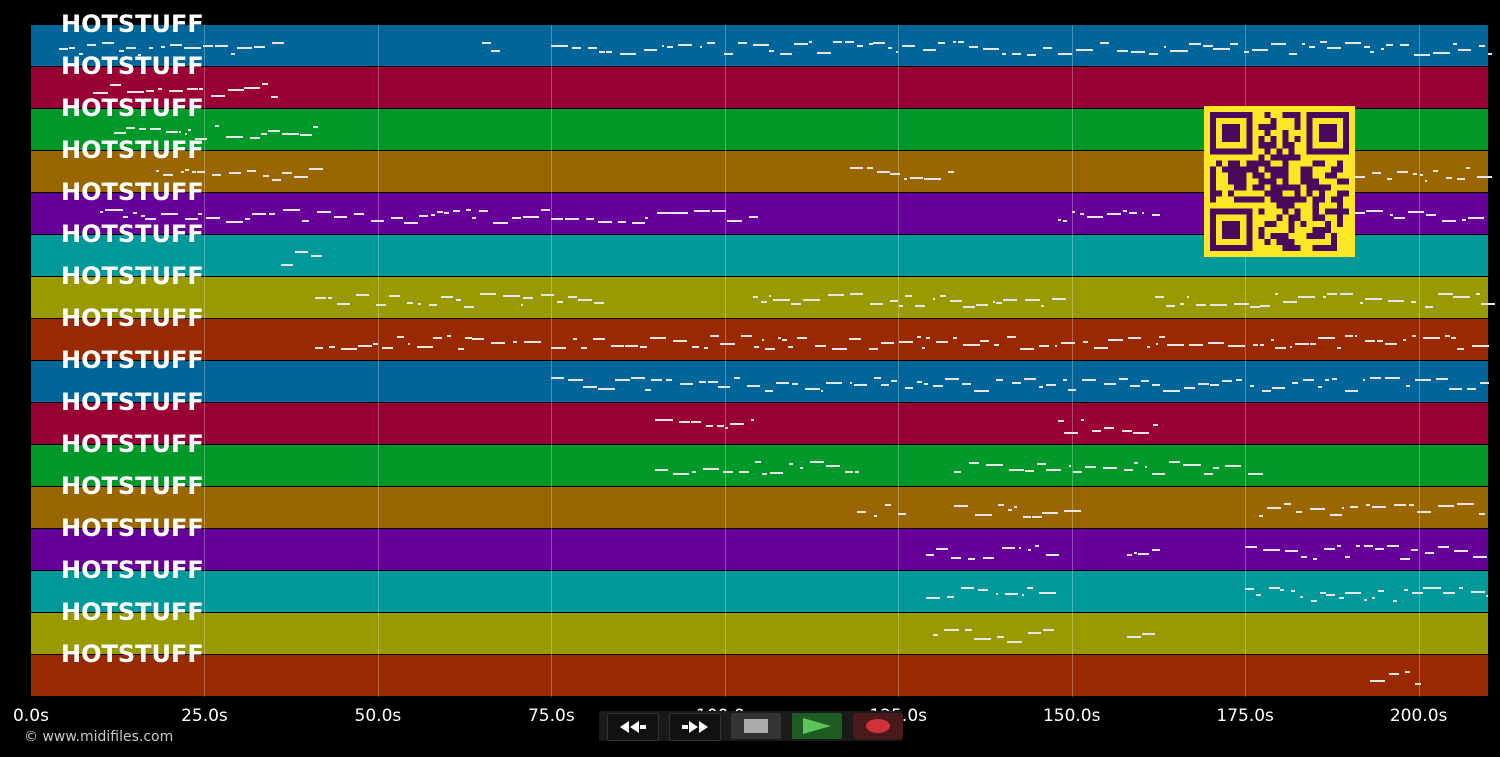 This screenshot has height=757, width=1500. I want to click on rewind-button, so click(633, 727).